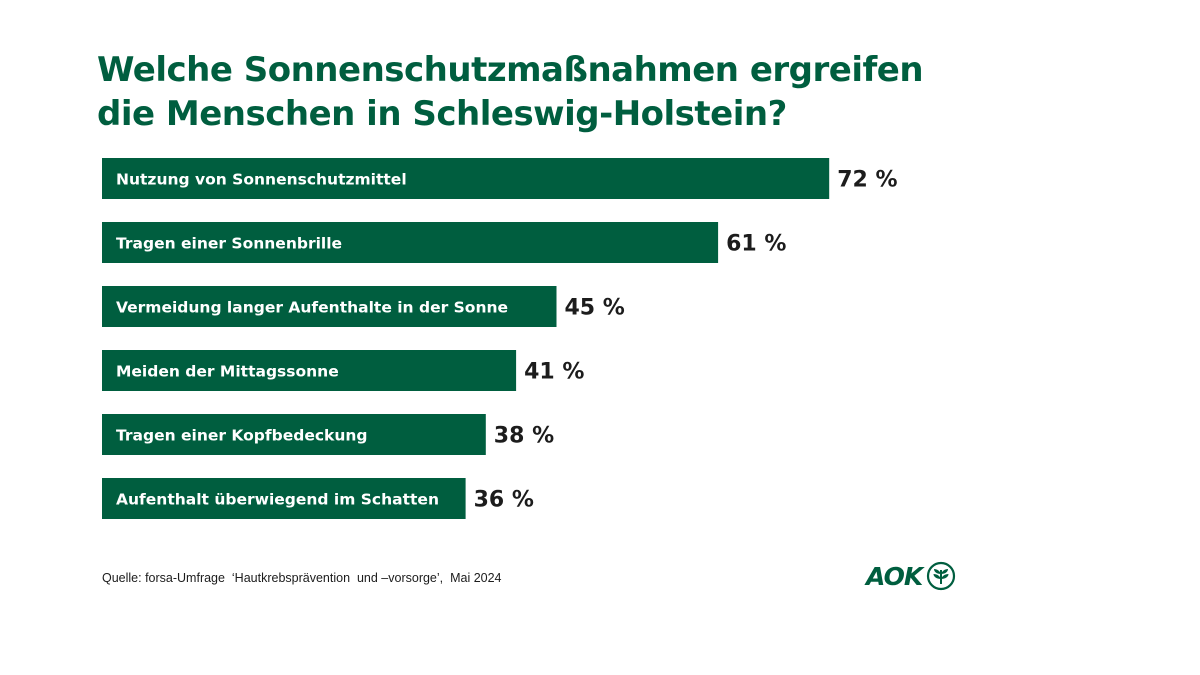 The height and width of the screenshot is (675, 1200). I want to click on bar-label-5: Tragen einer Kopfbedeckung, so click(242, 436).